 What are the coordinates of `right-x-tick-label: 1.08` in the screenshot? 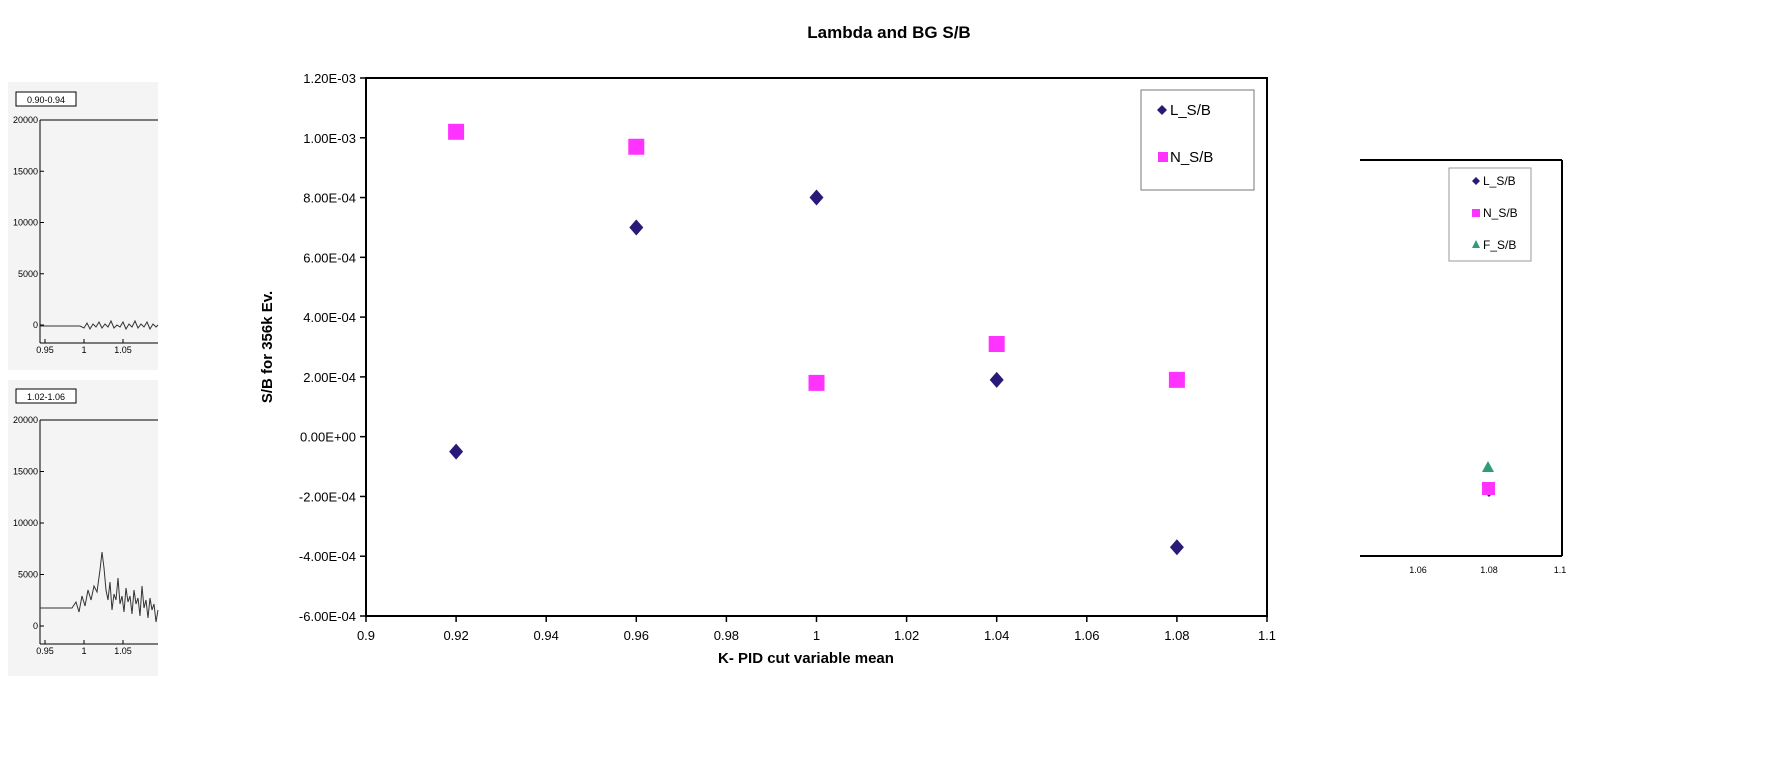 It's located at (1489, 570).